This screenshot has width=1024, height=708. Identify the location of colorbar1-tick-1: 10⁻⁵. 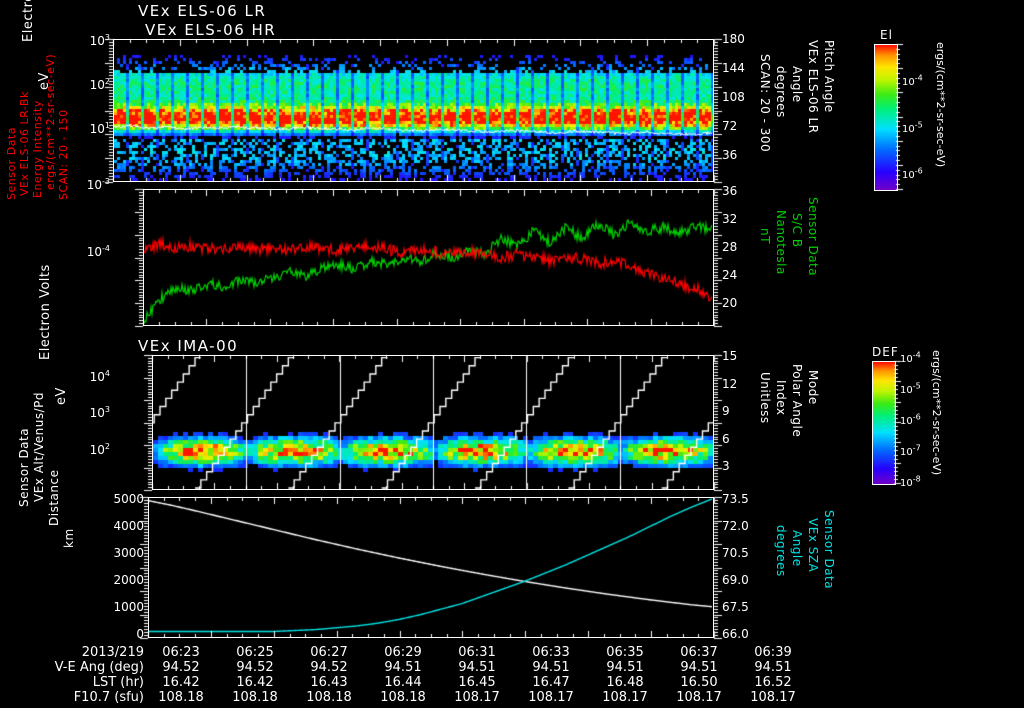
(912, 127).